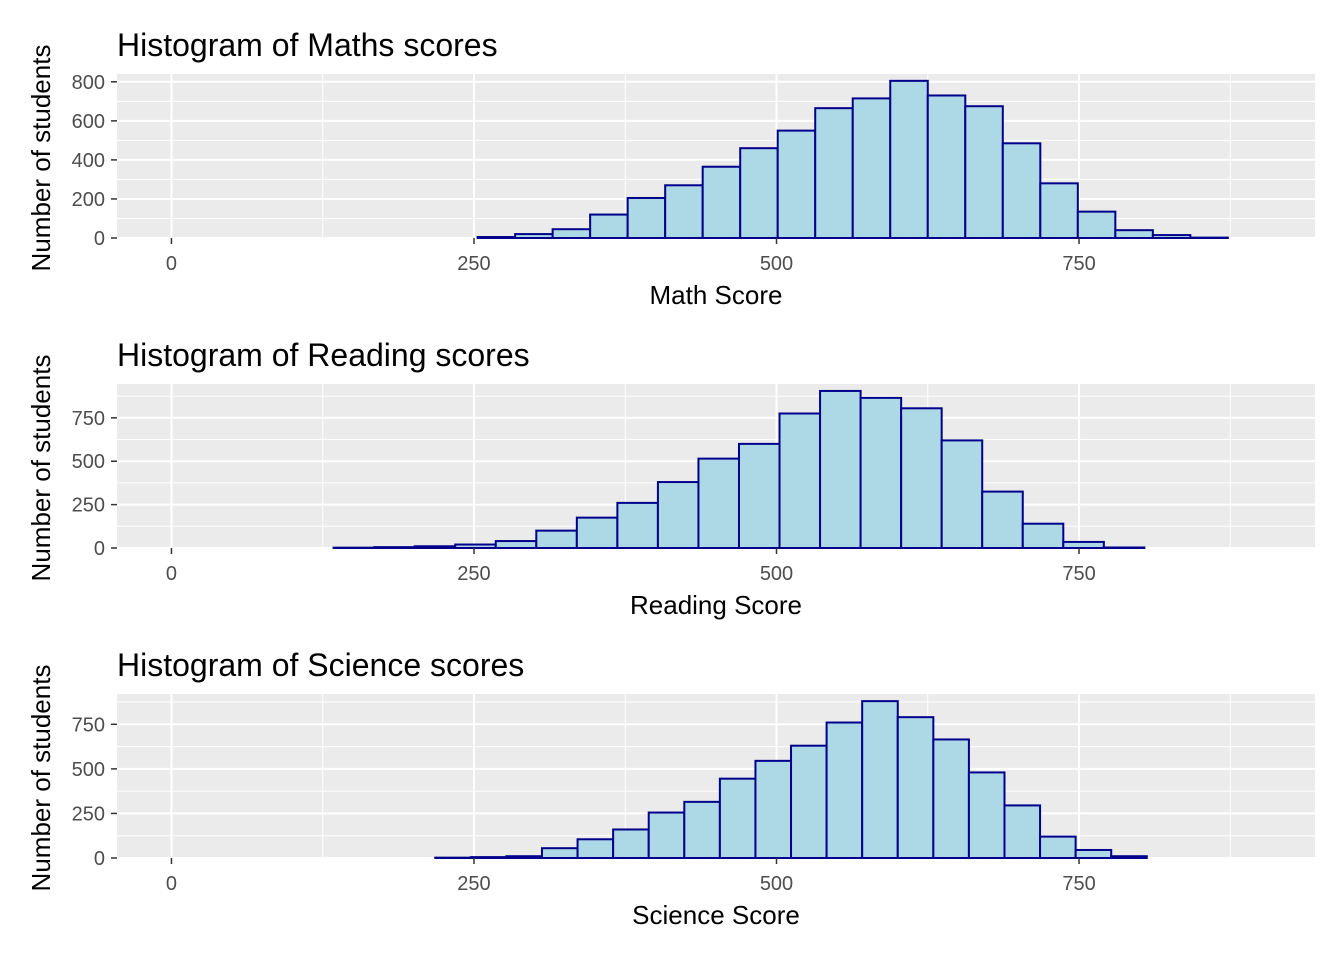  Describe the element at coordinates (88, 122) in the screenshot. I see `y-tick-label: 600` at that location.